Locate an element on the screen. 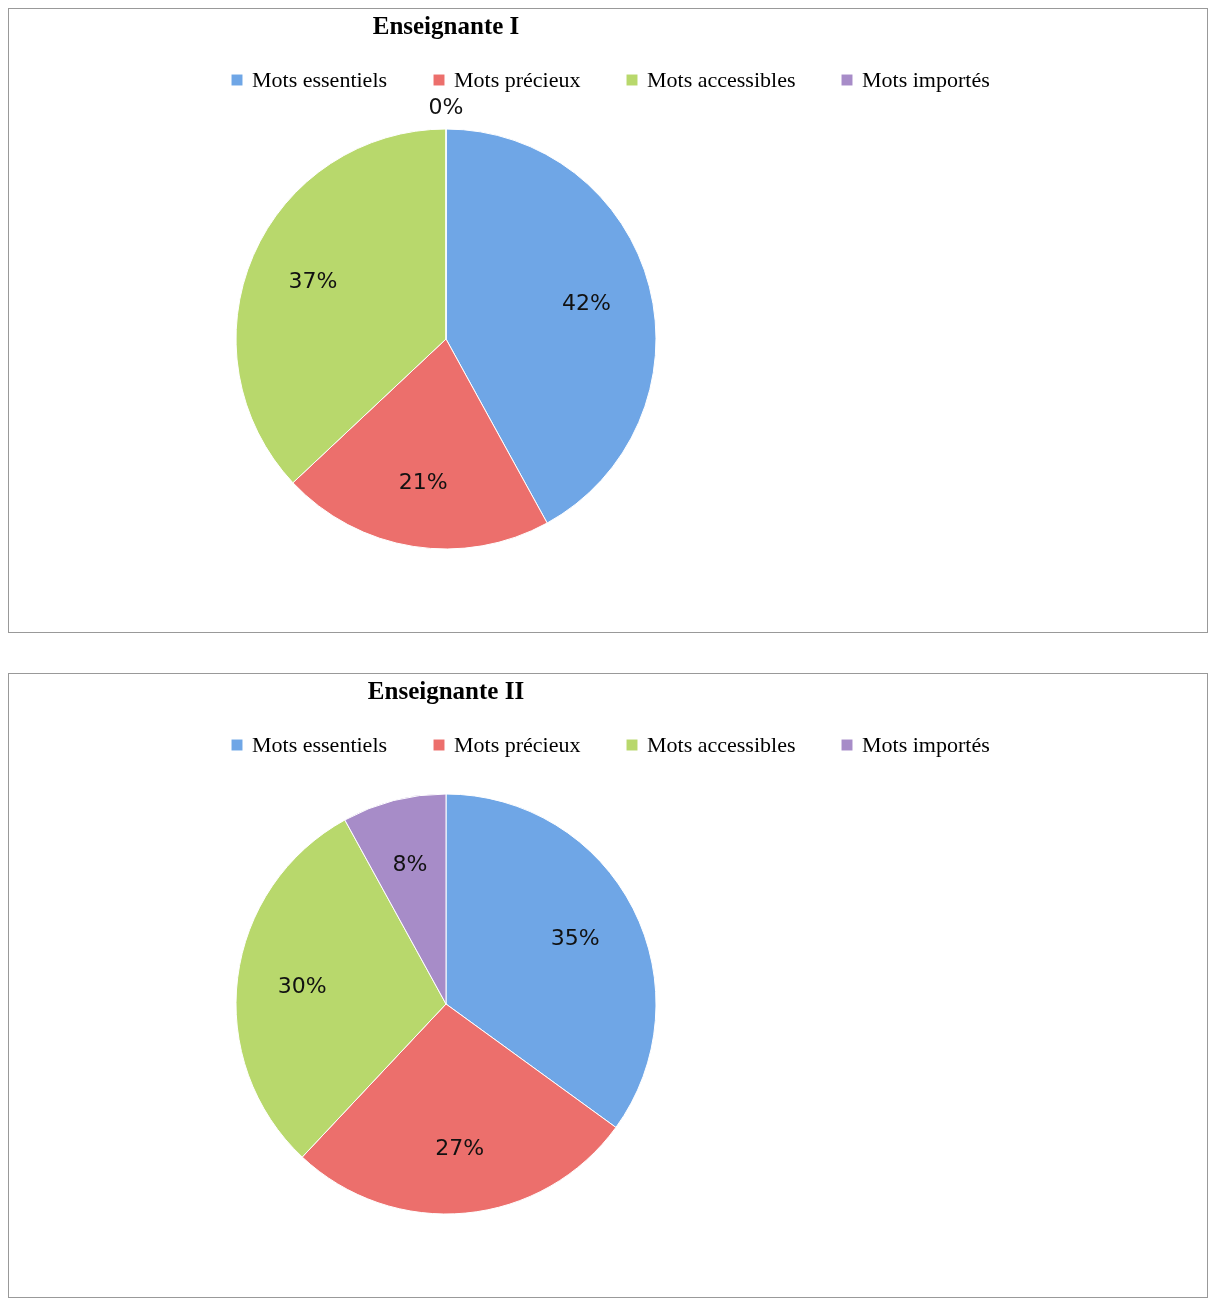  data-label: 42% is located at coordinates (586, 302).